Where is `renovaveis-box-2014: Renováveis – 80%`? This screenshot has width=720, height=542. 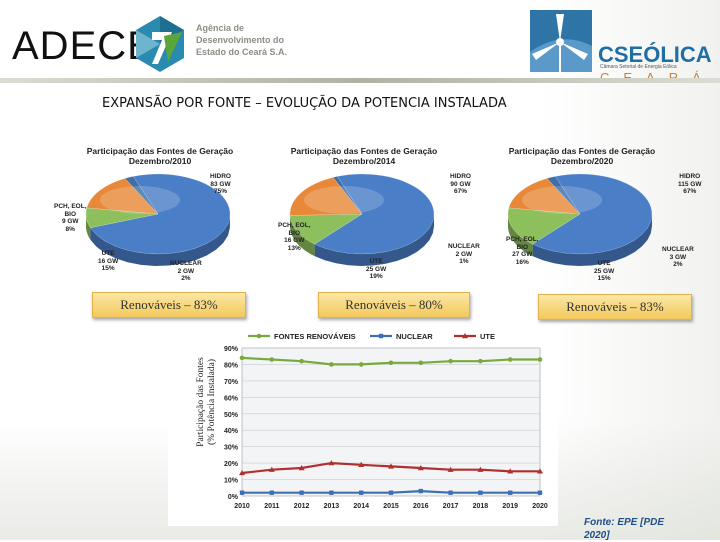 renovaveis-box-2014: Renováveis – 80% is located at coordinates (394, 305).